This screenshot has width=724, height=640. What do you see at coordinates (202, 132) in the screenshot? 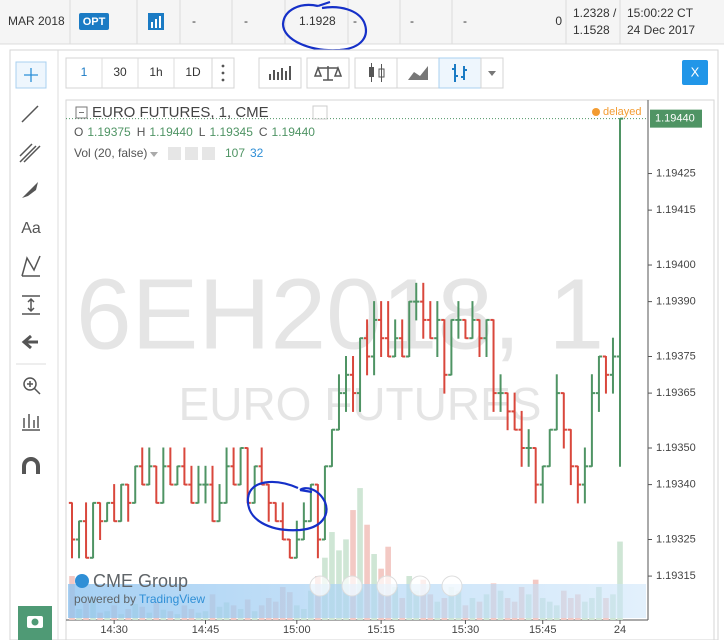
I see `legend-key: L` at bounding box center [202, 132].